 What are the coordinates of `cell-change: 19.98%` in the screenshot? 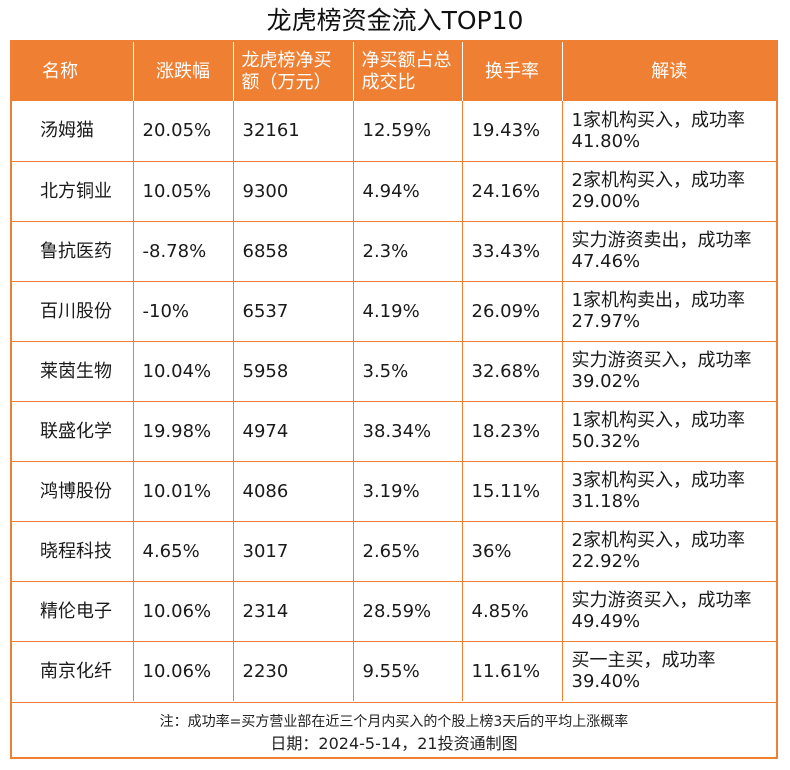 It's located at (182, 430).